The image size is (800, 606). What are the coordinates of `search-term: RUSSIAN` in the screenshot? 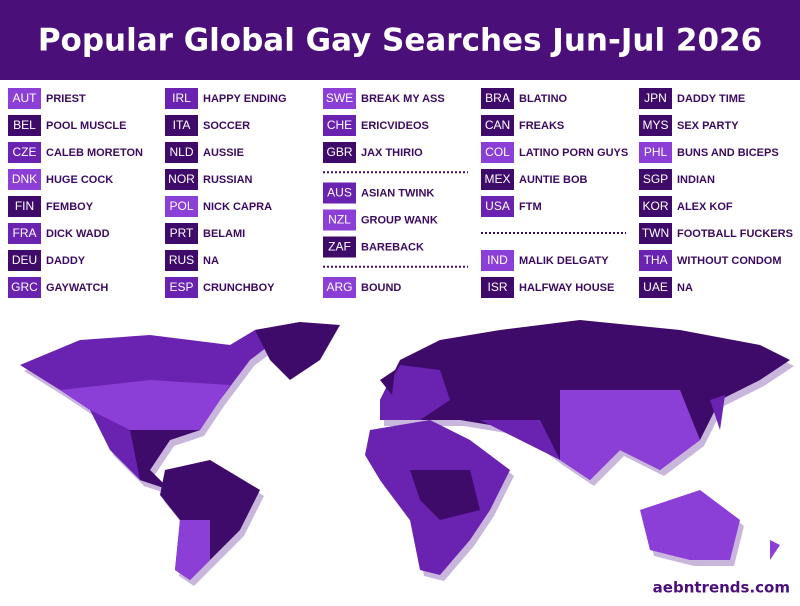 It's located at (228, 180).